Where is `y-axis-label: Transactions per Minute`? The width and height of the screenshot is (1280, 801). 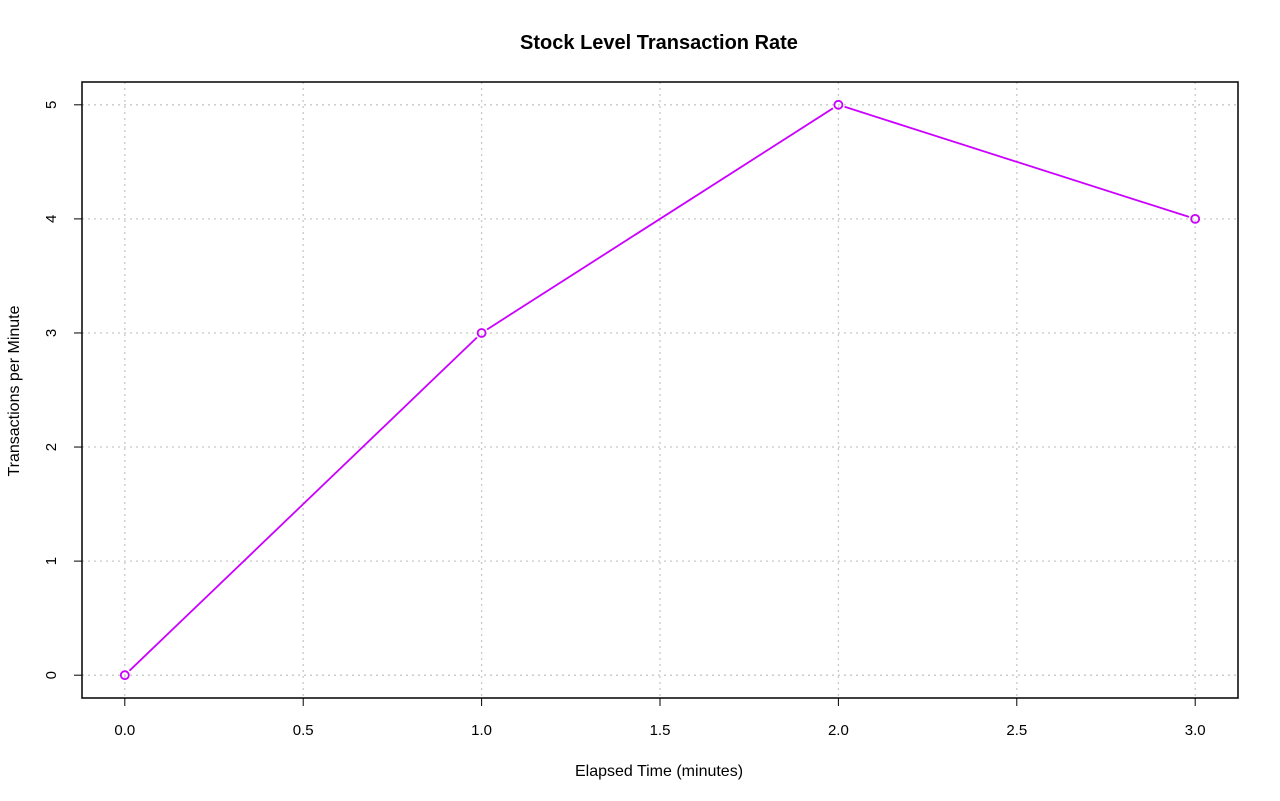 y-axis-label: Transactions per Minute is located at coordinates (14, 390).